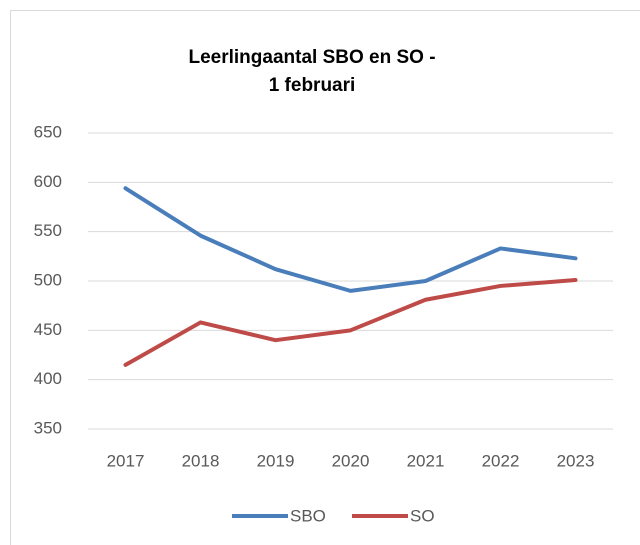 The height and width of the screenshot is (545, 640). What do you see at coordinates (308, 515) in the screenshot?
I see `legend-label: SBO` at bounding box center [308, 515].